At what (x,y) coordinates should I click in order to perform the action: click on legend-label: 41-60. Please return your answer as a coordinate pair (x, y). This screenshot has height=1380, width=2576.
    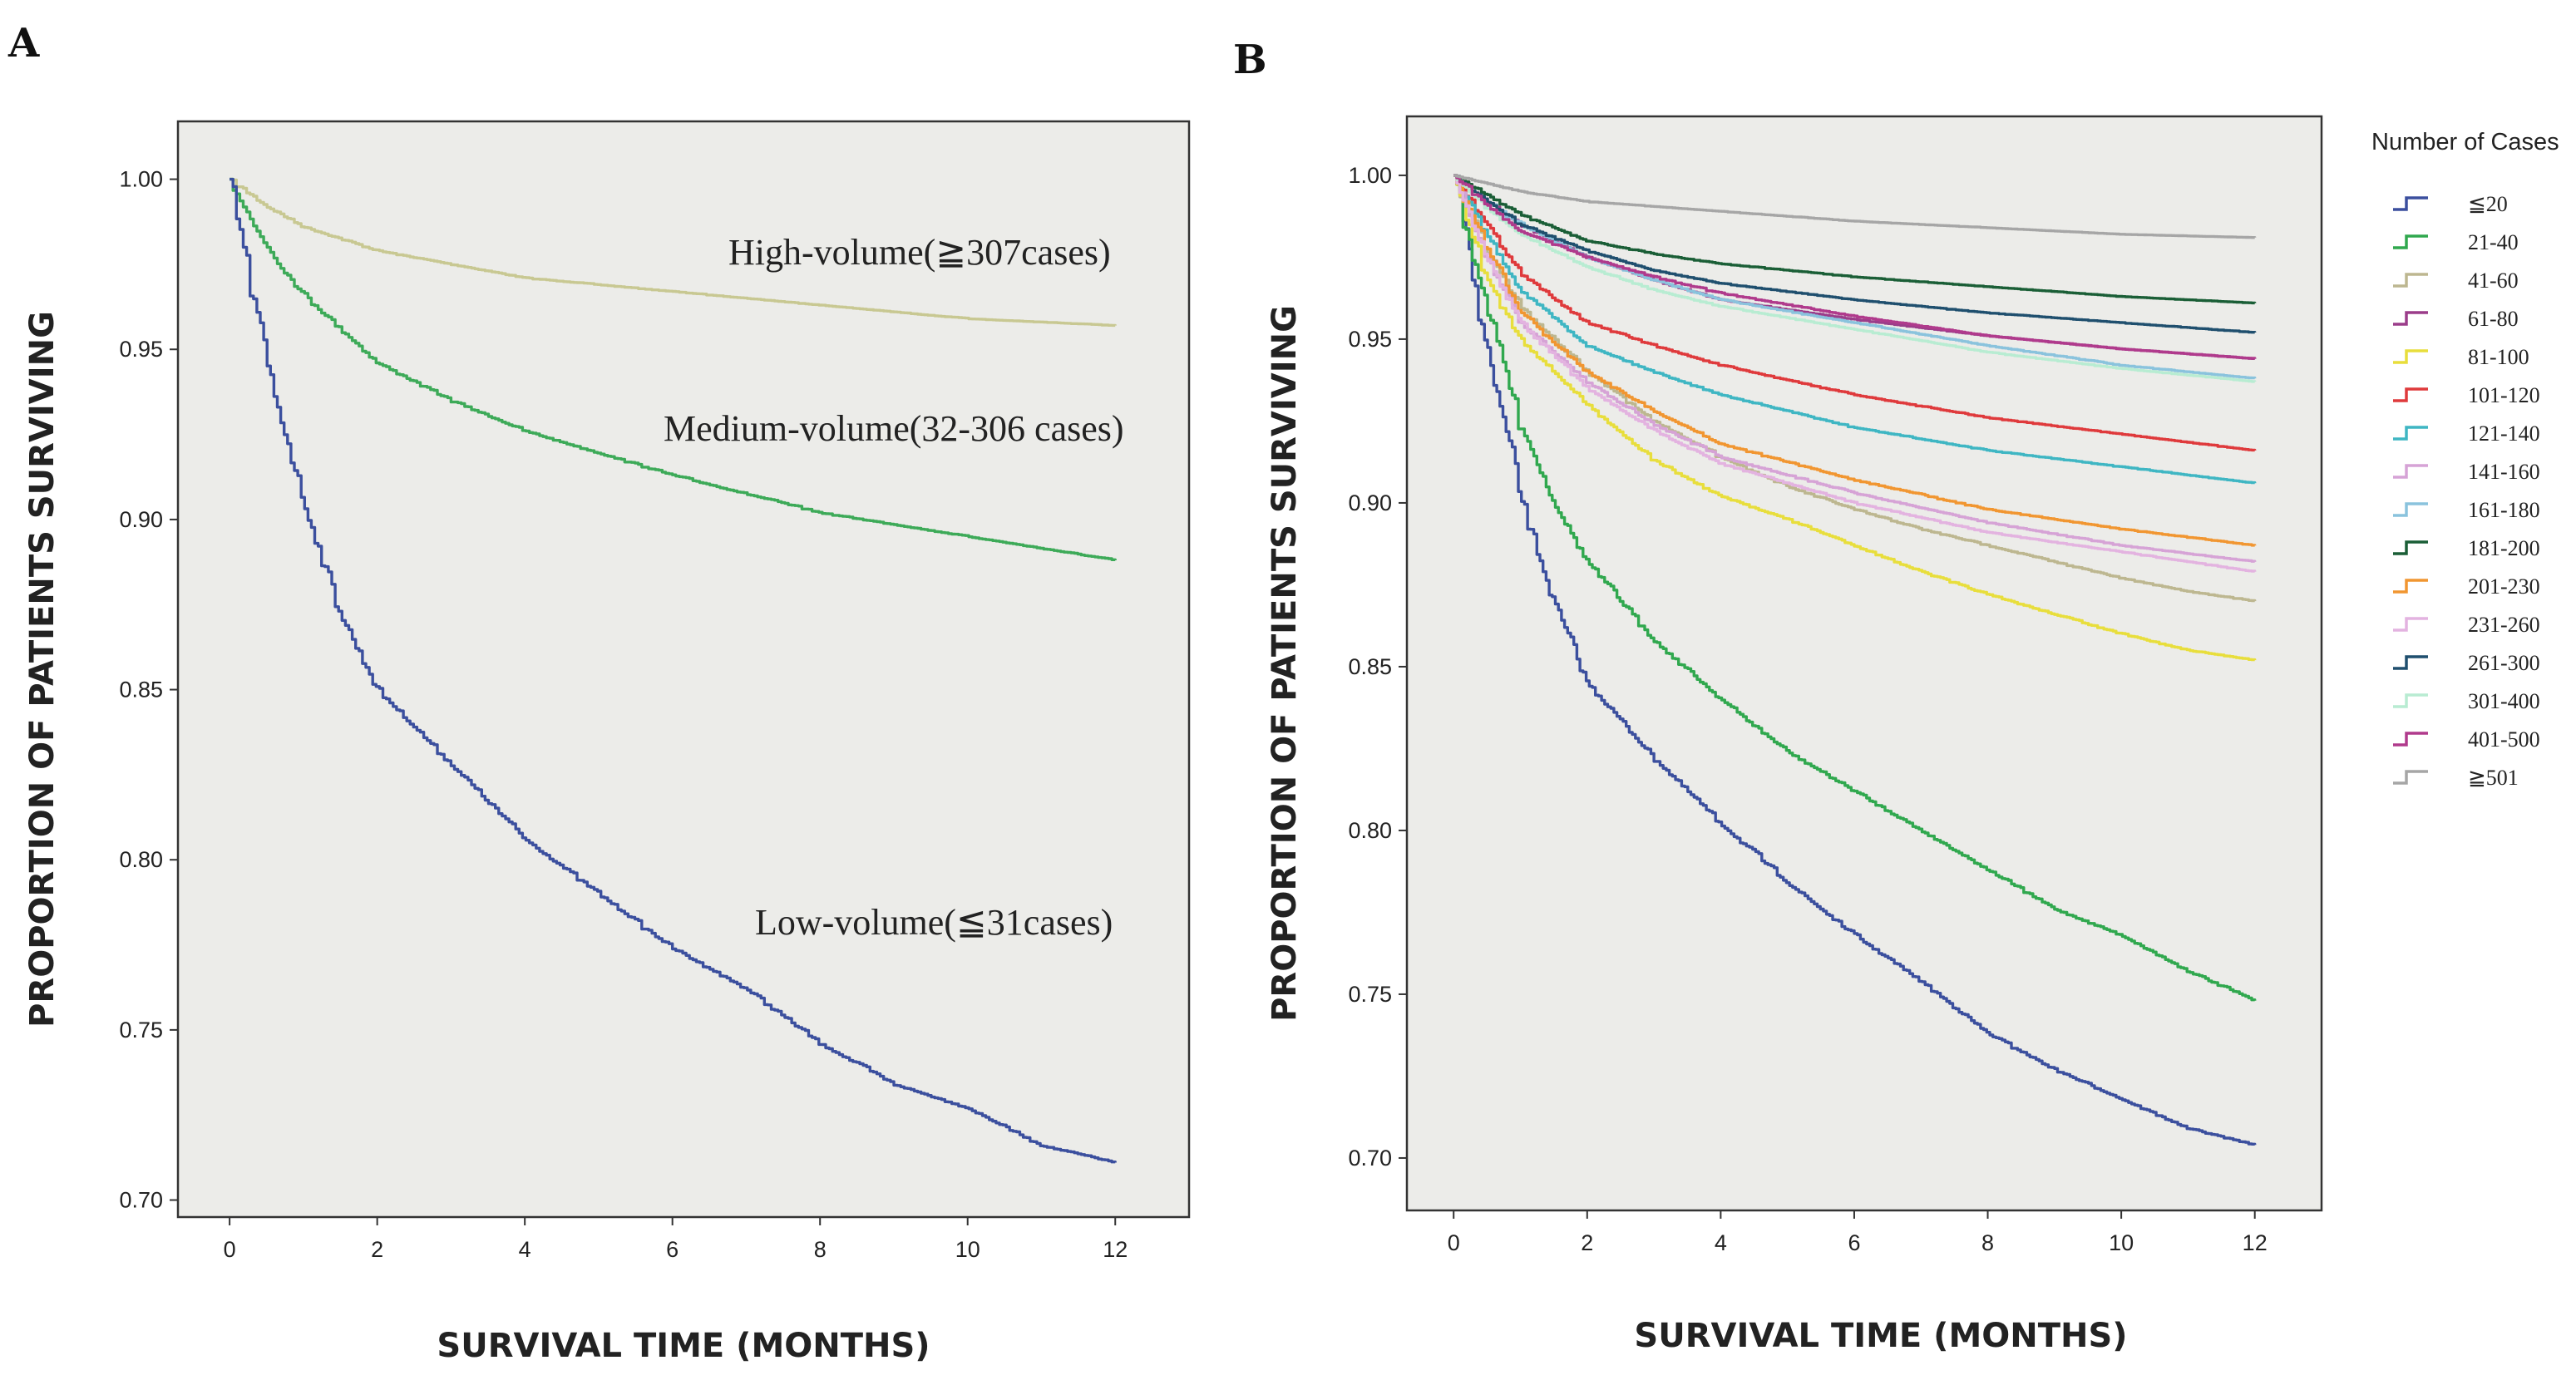
    Looking at the image, I should click on (2493, 281).